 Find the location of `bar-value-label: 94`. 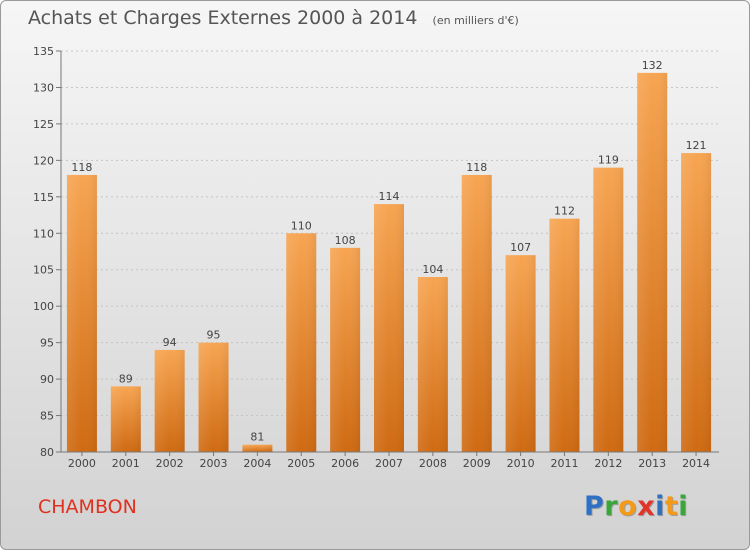

bar-value-label: 94 is located at coordinates (170, 342).